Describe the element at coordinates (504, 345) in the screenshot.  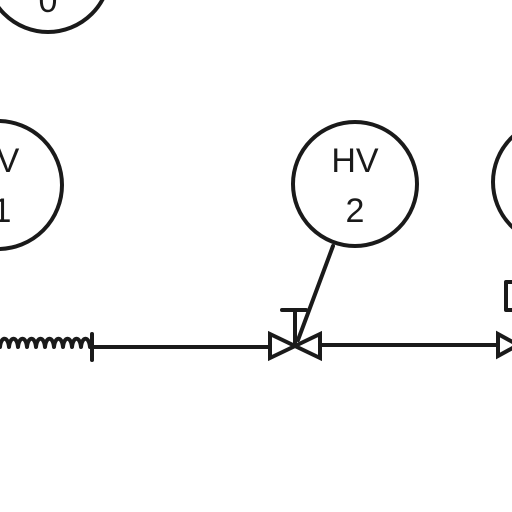
I see `arrowhead-right` at that location.